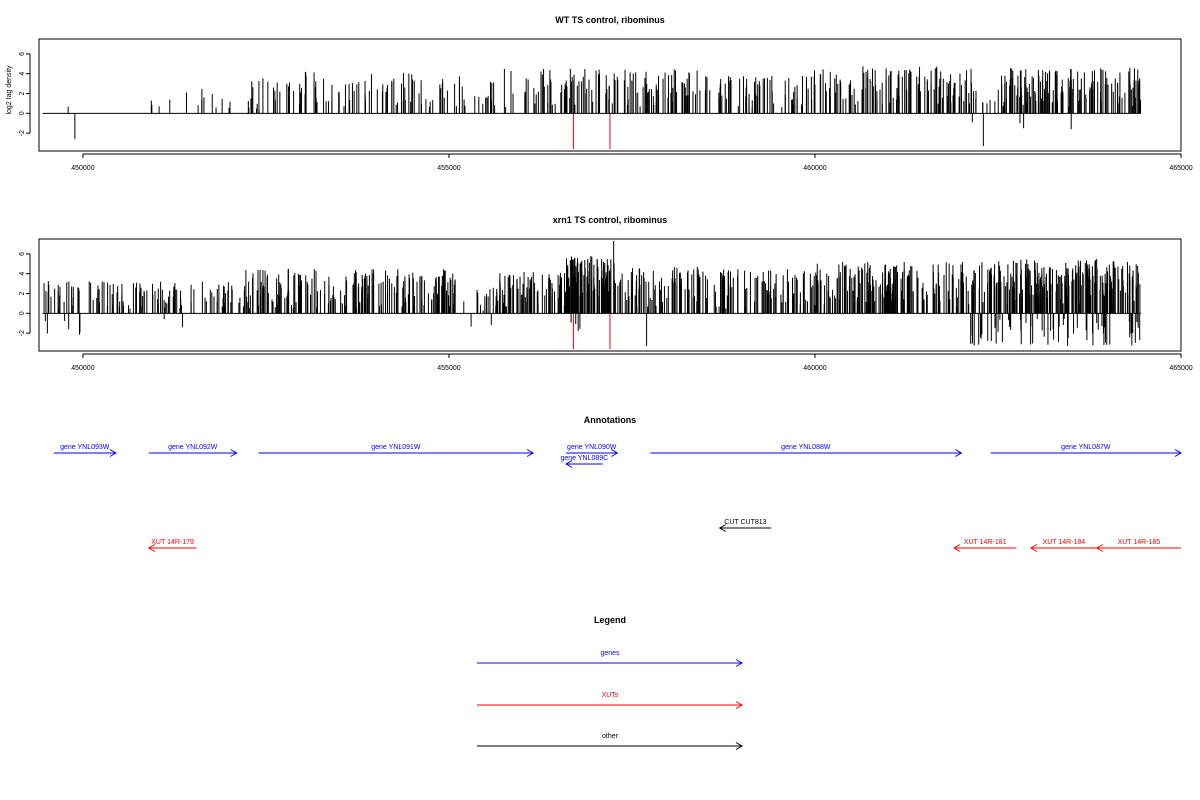 Image resolution: width=1200 pixels, height=800 pixels. I want to click on feature-label: gene YNL093W, so click(85, 447).